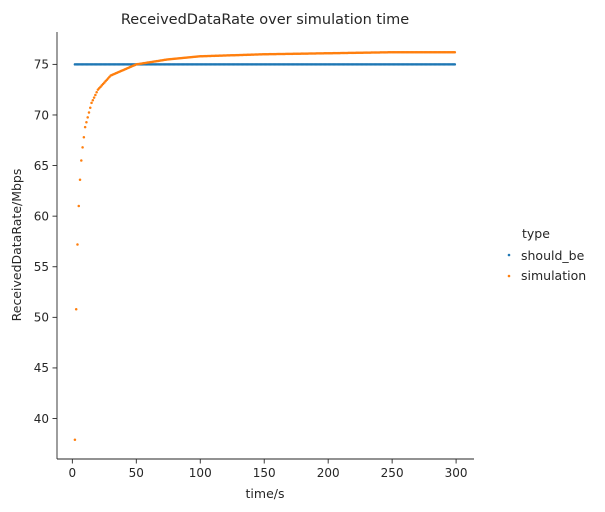 The image size is (605, 512). What do you see at coordinates (456, 473) in the screenshot?
I see `x-tick-label: 300` at bounding box center [456, 473].